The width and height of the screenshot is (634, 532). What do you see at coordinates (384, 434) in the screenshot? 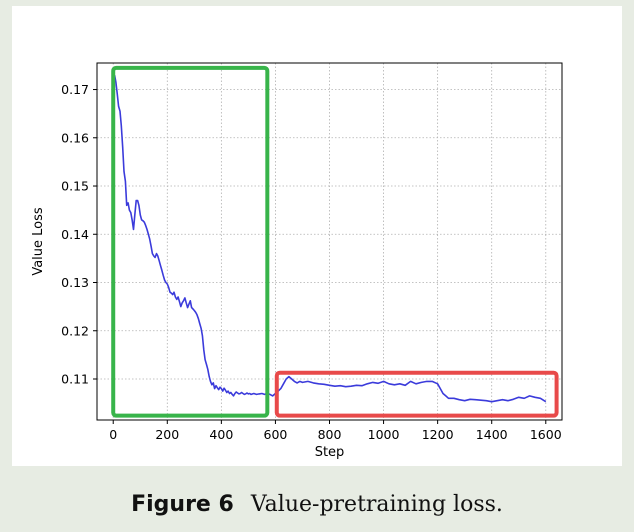
I see `x-tick-label: 1000` at bounding box center [384, 434].